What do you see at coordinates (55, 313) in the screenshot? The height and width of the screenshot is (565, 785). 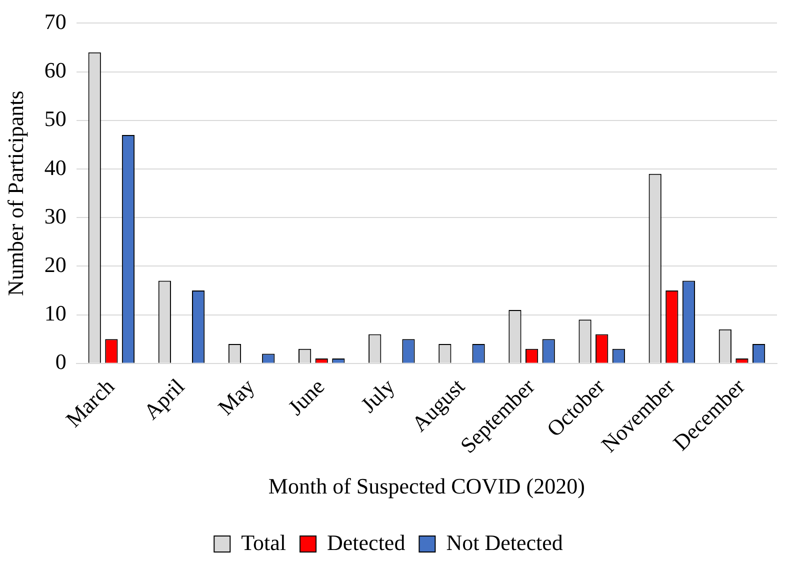 I see `y-tick-label: 10` at bounding box center [55, 313].